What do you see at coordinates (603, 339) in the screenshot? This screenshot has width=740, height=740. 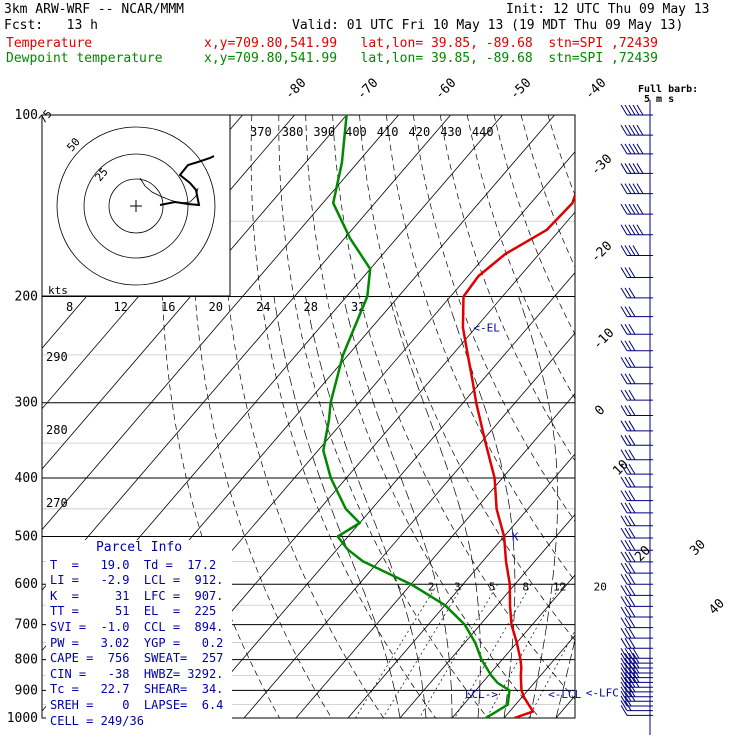 I see `isotherm-label: -10` at bounding box center [603, 339].